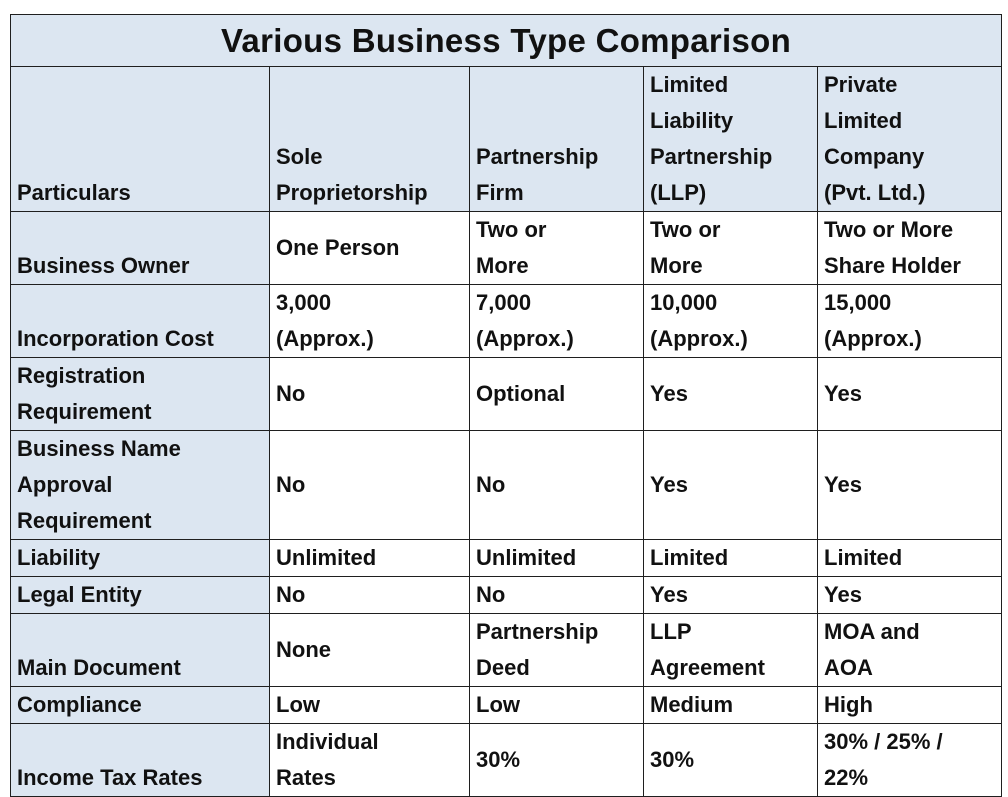 This screenshot has height=797, width=1008. I want to click on row-label: Compliance, so click(140, 705).